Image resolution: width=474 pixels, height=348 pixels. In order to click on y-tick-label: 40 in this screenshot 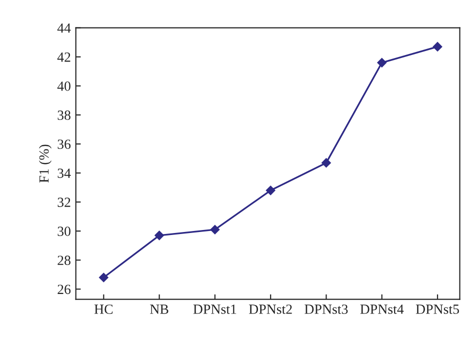, I will do `click(63, 86)`.